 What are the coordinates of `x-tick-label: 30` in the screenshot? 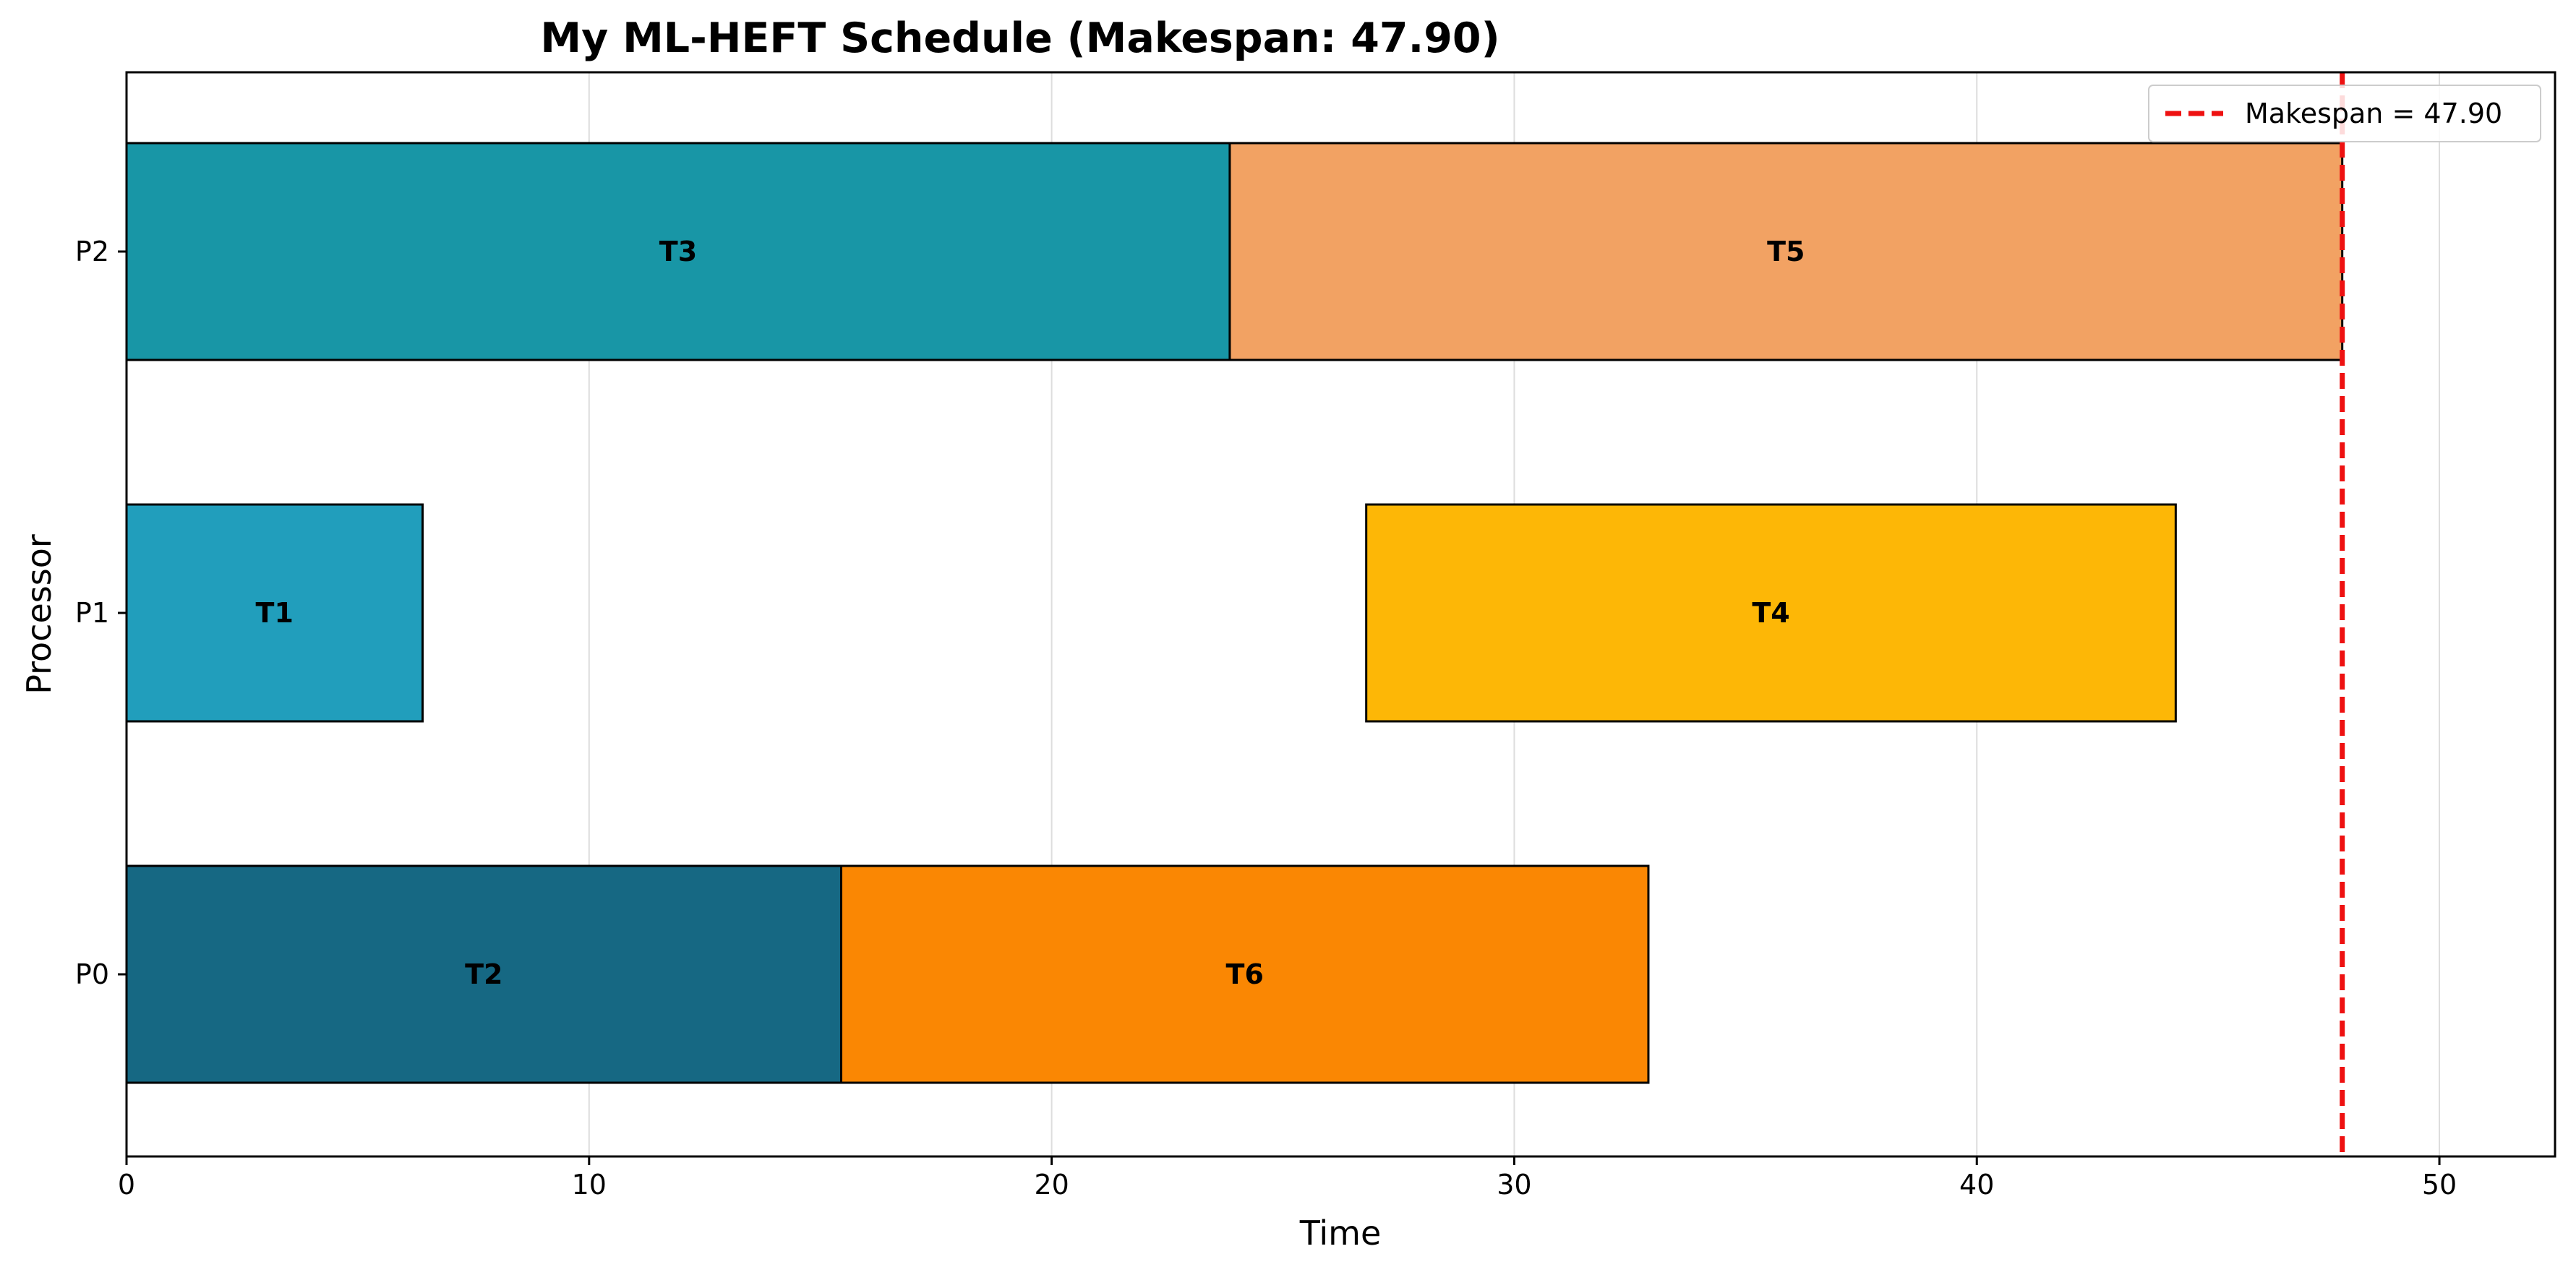 It's located at (1514, 1185).